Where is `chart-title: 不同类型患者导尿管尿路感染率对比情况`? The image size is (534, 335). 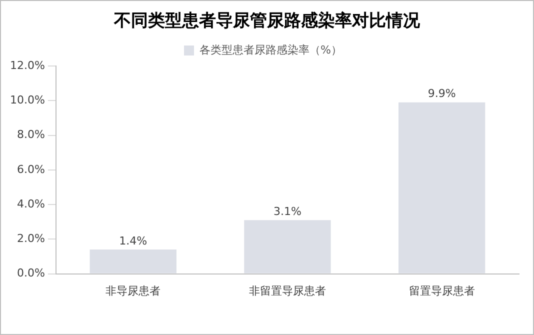 chart-title: 不同类型患者导尿管尿路感染率对比情况 is located at coordinates (266, 21).